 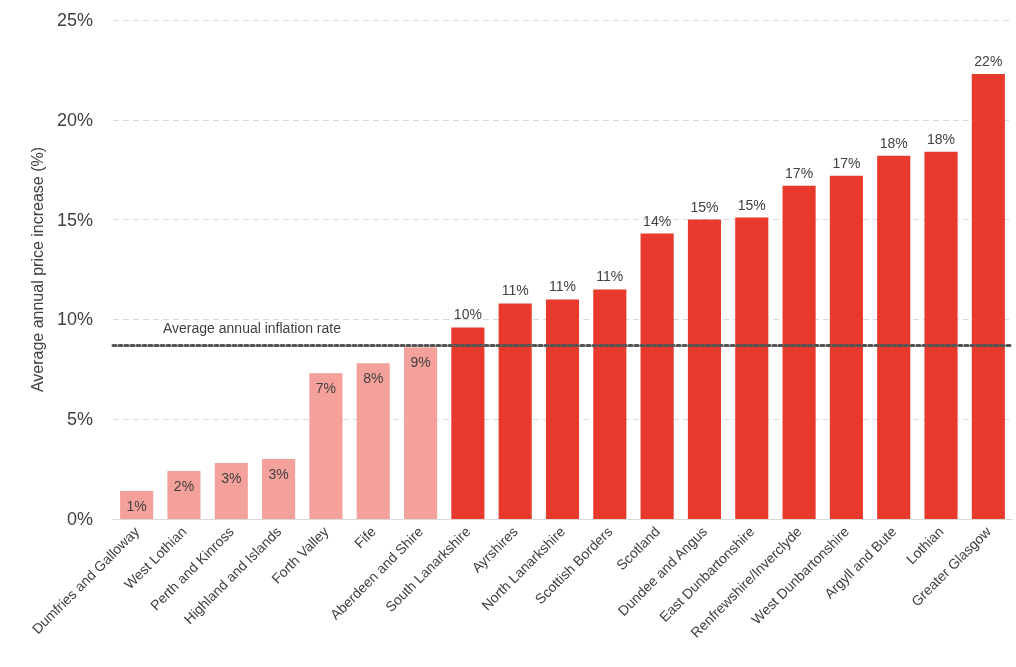 What do you see at coordinates (79, 519) in the screenshot?
I see `y-tick-label: 0%` at bounding box center [79, 519].